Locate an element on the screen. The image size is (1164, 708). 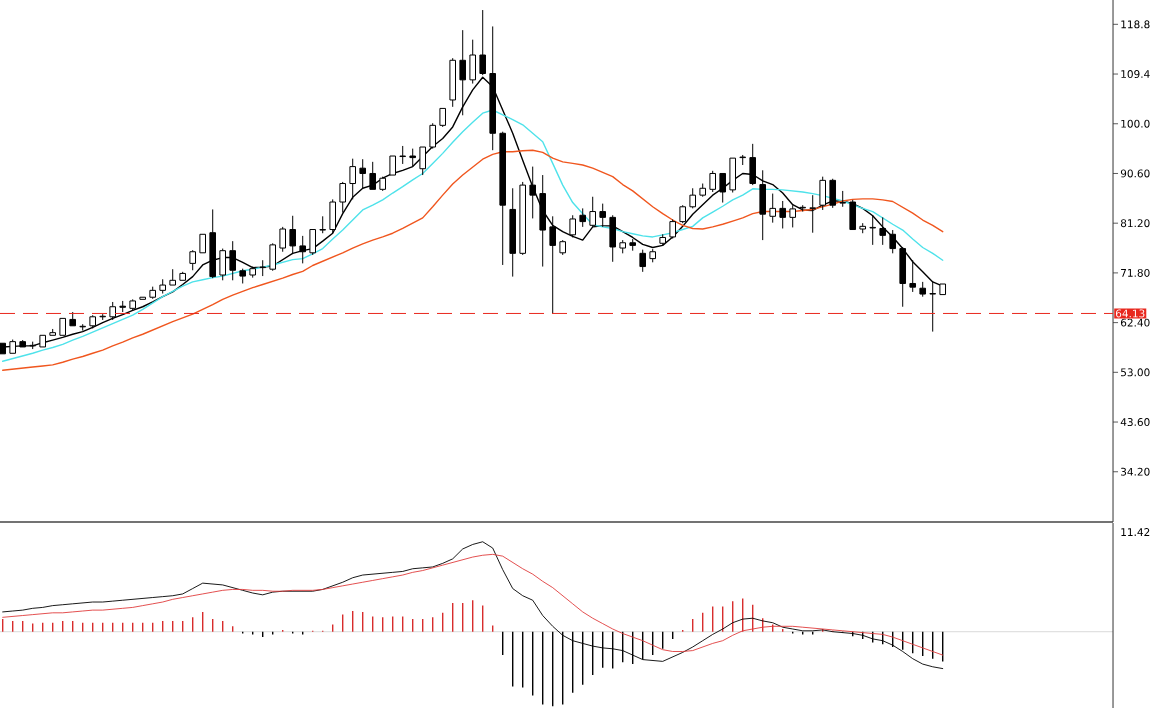
y-tick-label: 109.4 is located at coordinates (1135, 74).